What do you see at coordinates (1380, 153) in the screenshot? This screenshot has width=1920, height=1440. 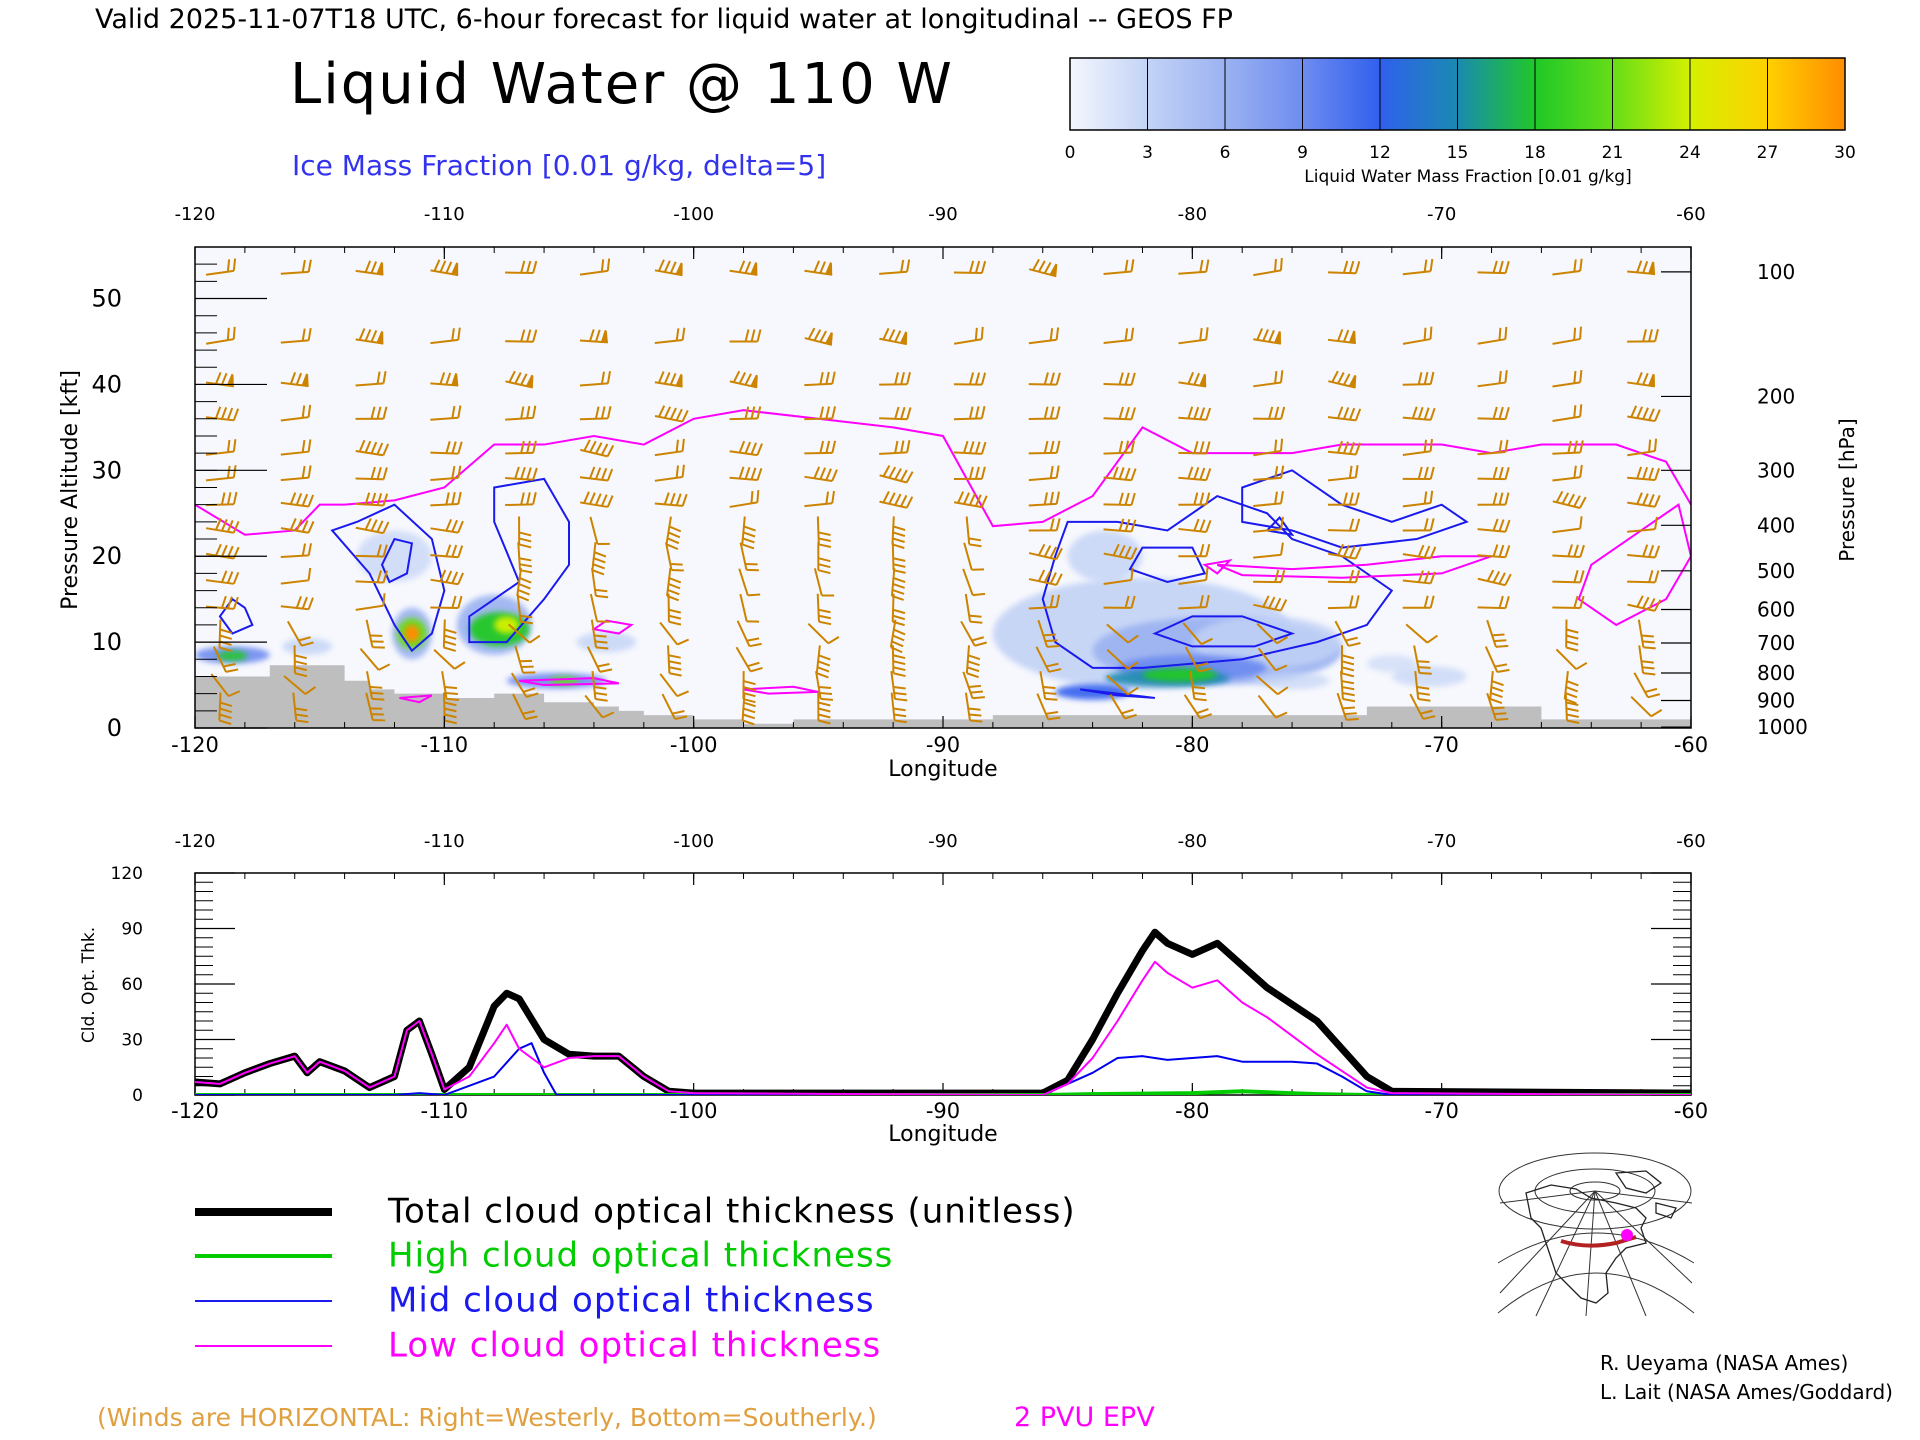 I see `colorbar-tick-label: 12` at bounding box center [1380, 153].